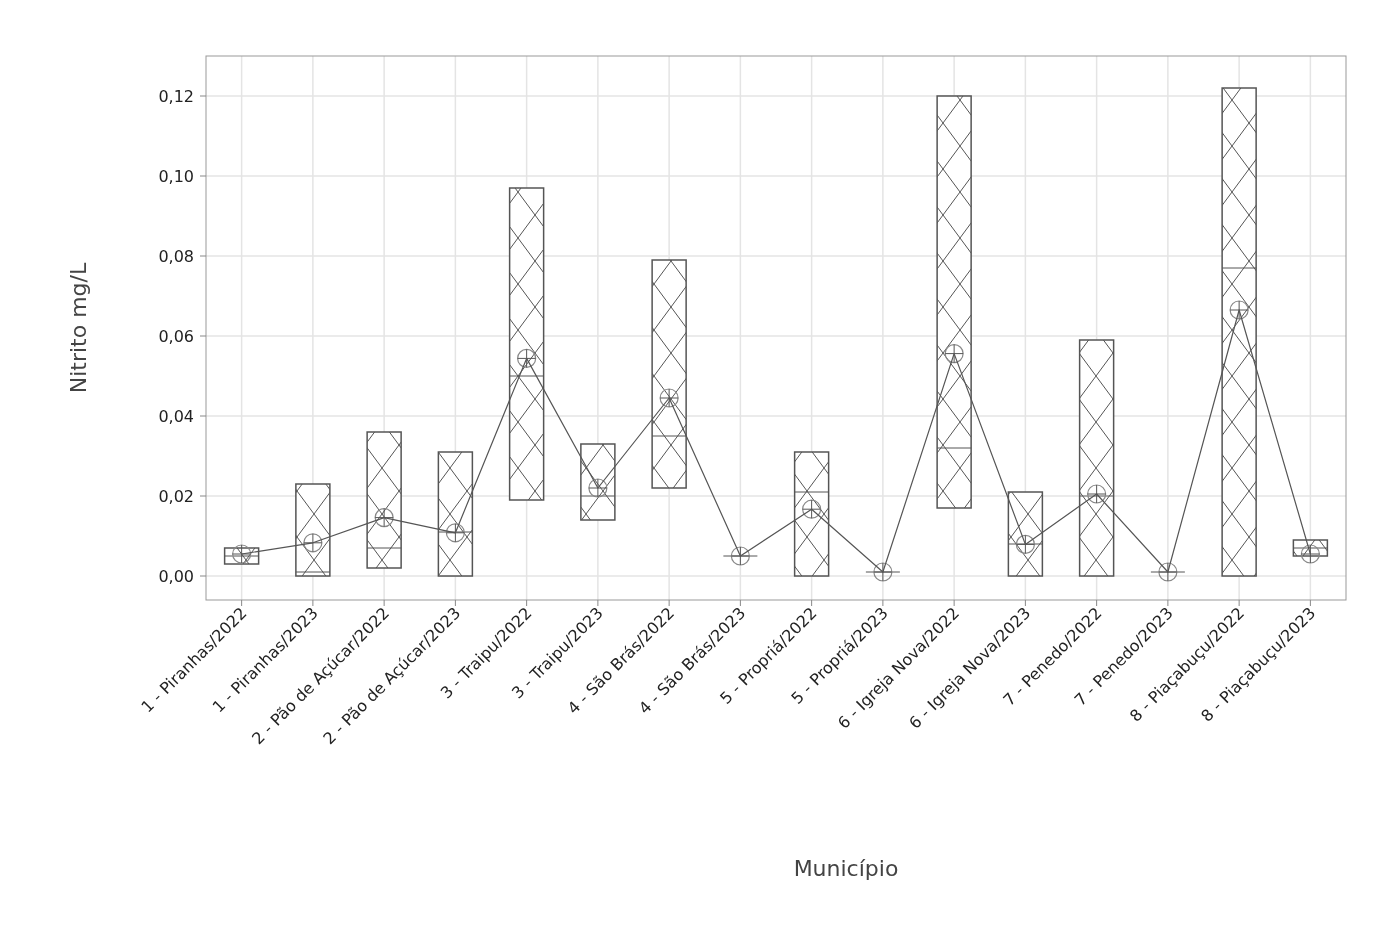  I want to click on y-tick-label: 0,02, so click(176, 496).